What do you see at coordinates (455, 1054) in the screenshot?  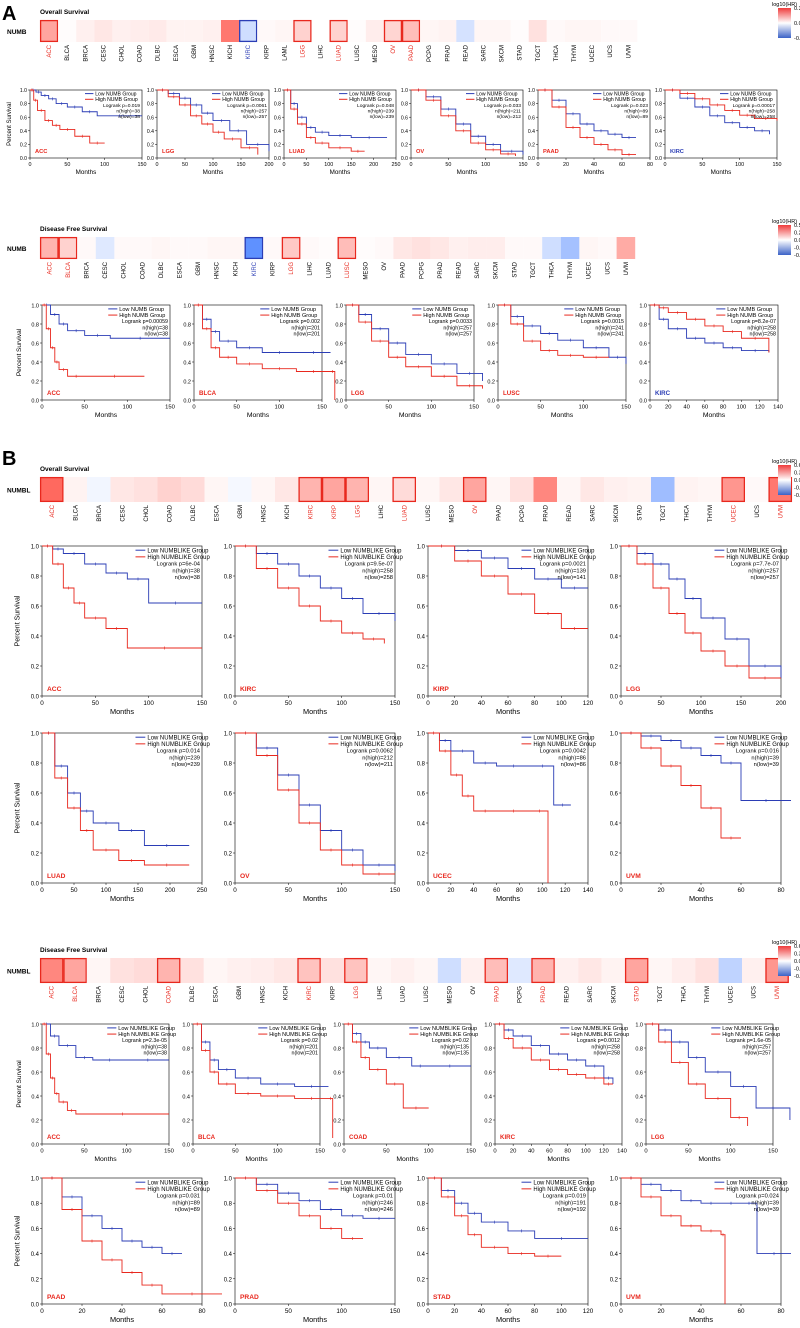 I see `stat-text: n(low)=135` at bounding box center [455, 1054].